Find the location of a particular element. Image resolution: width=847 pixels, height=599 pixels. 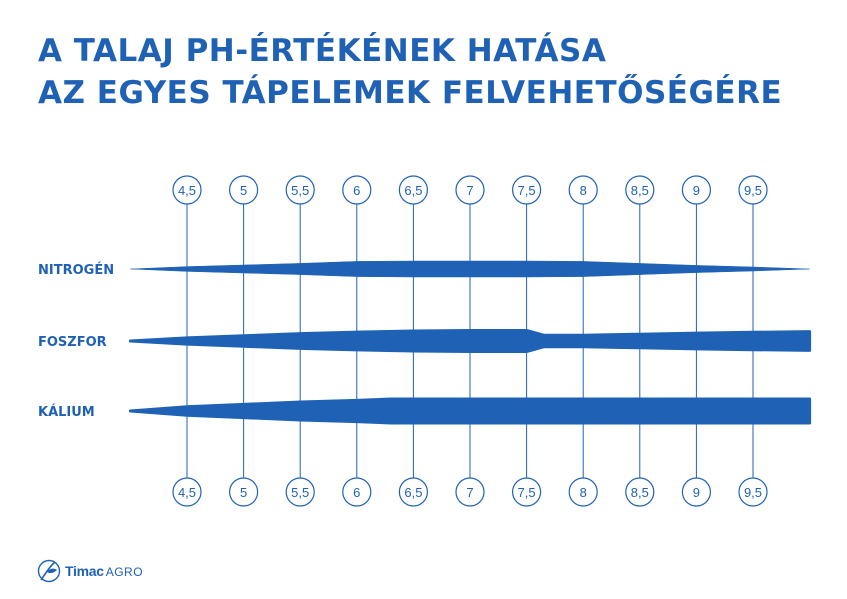

ph-tick-label-top: 9 is located at coordinates (696, 190).